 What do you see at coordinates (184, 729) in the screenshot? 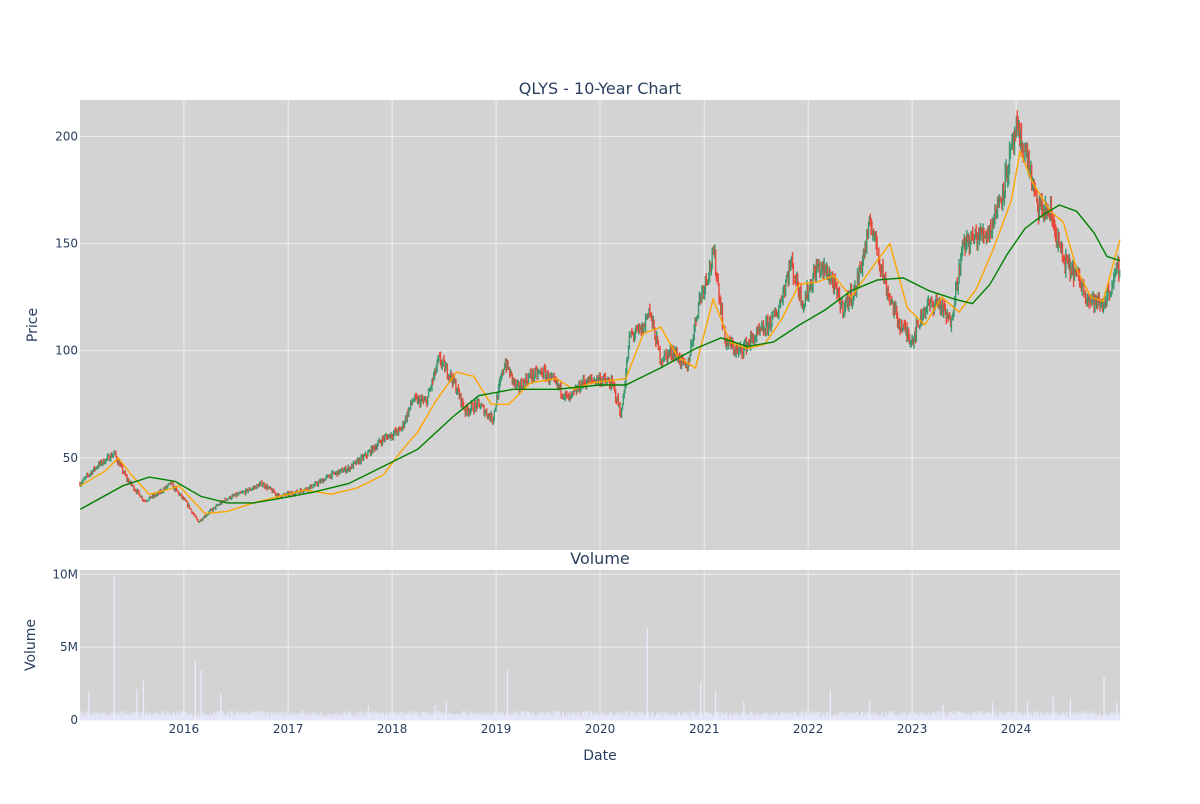
I see `x-tick-label: 2016` at bounding box center [184, 729].